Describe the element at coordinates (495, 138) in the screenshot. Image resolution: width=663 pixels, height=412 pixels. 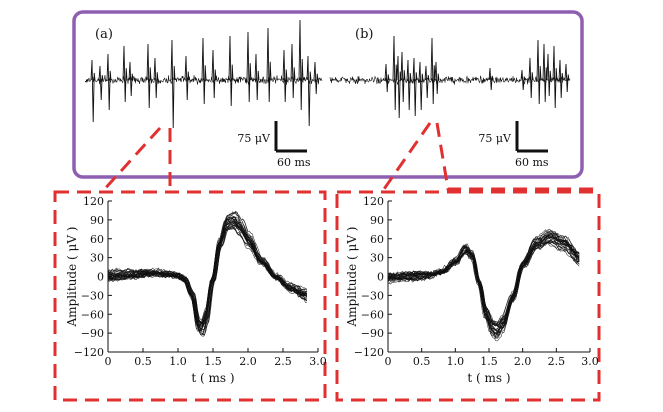
I see `scale-bar-b-y-label: 75 μV` at that location.